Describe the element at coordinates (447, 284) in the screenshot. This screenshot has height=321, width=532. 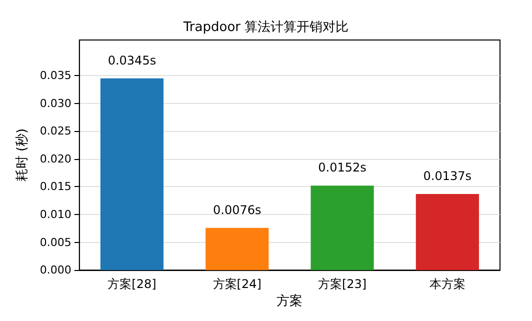
I see `x-tick-label: 本方案` at that location.